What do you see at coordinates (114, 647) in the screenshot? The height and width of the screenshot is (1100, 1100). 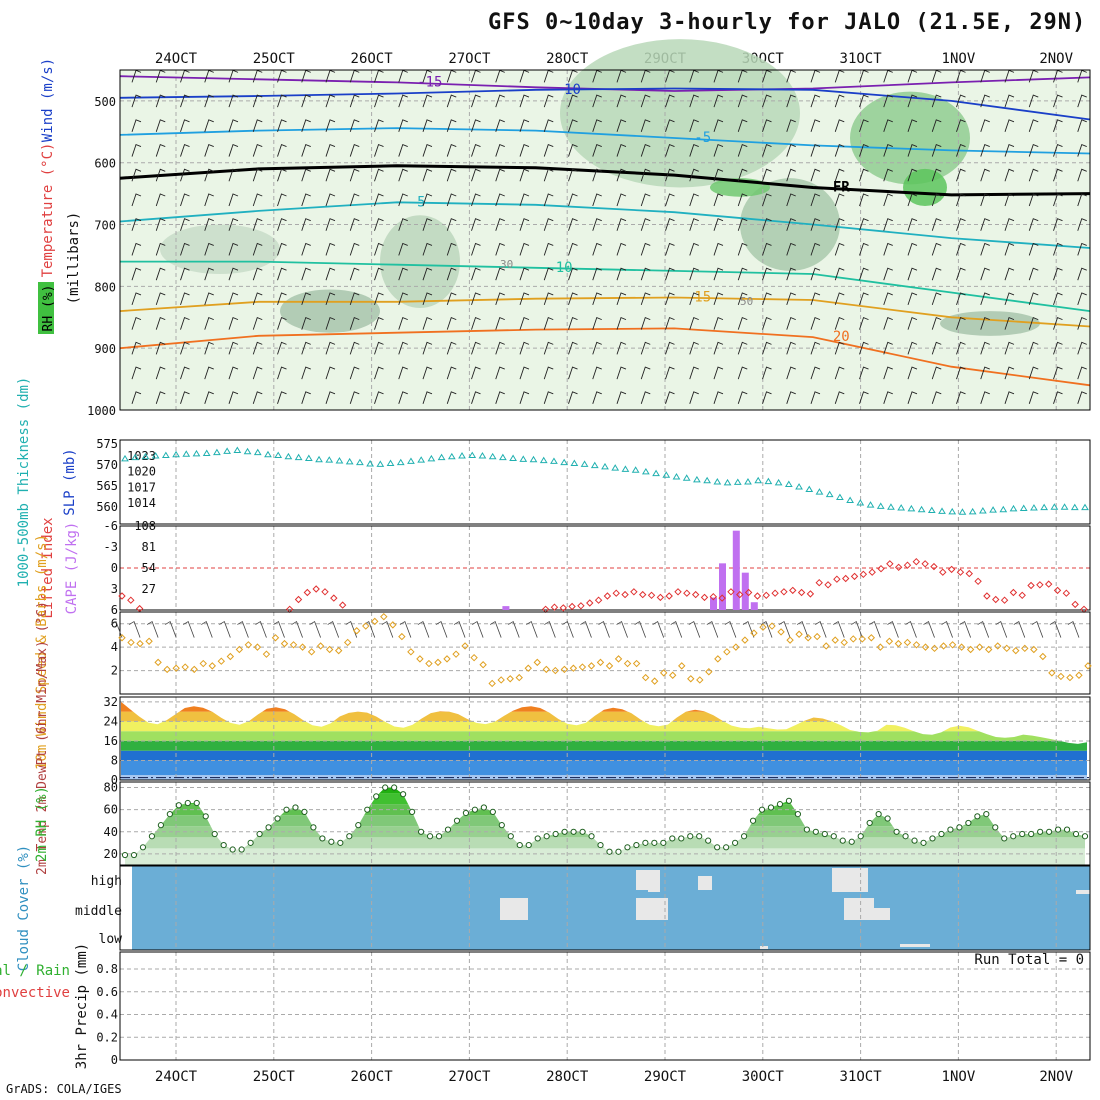 I see `wind-speed-tick: 4` at bounding box center [114, 647].